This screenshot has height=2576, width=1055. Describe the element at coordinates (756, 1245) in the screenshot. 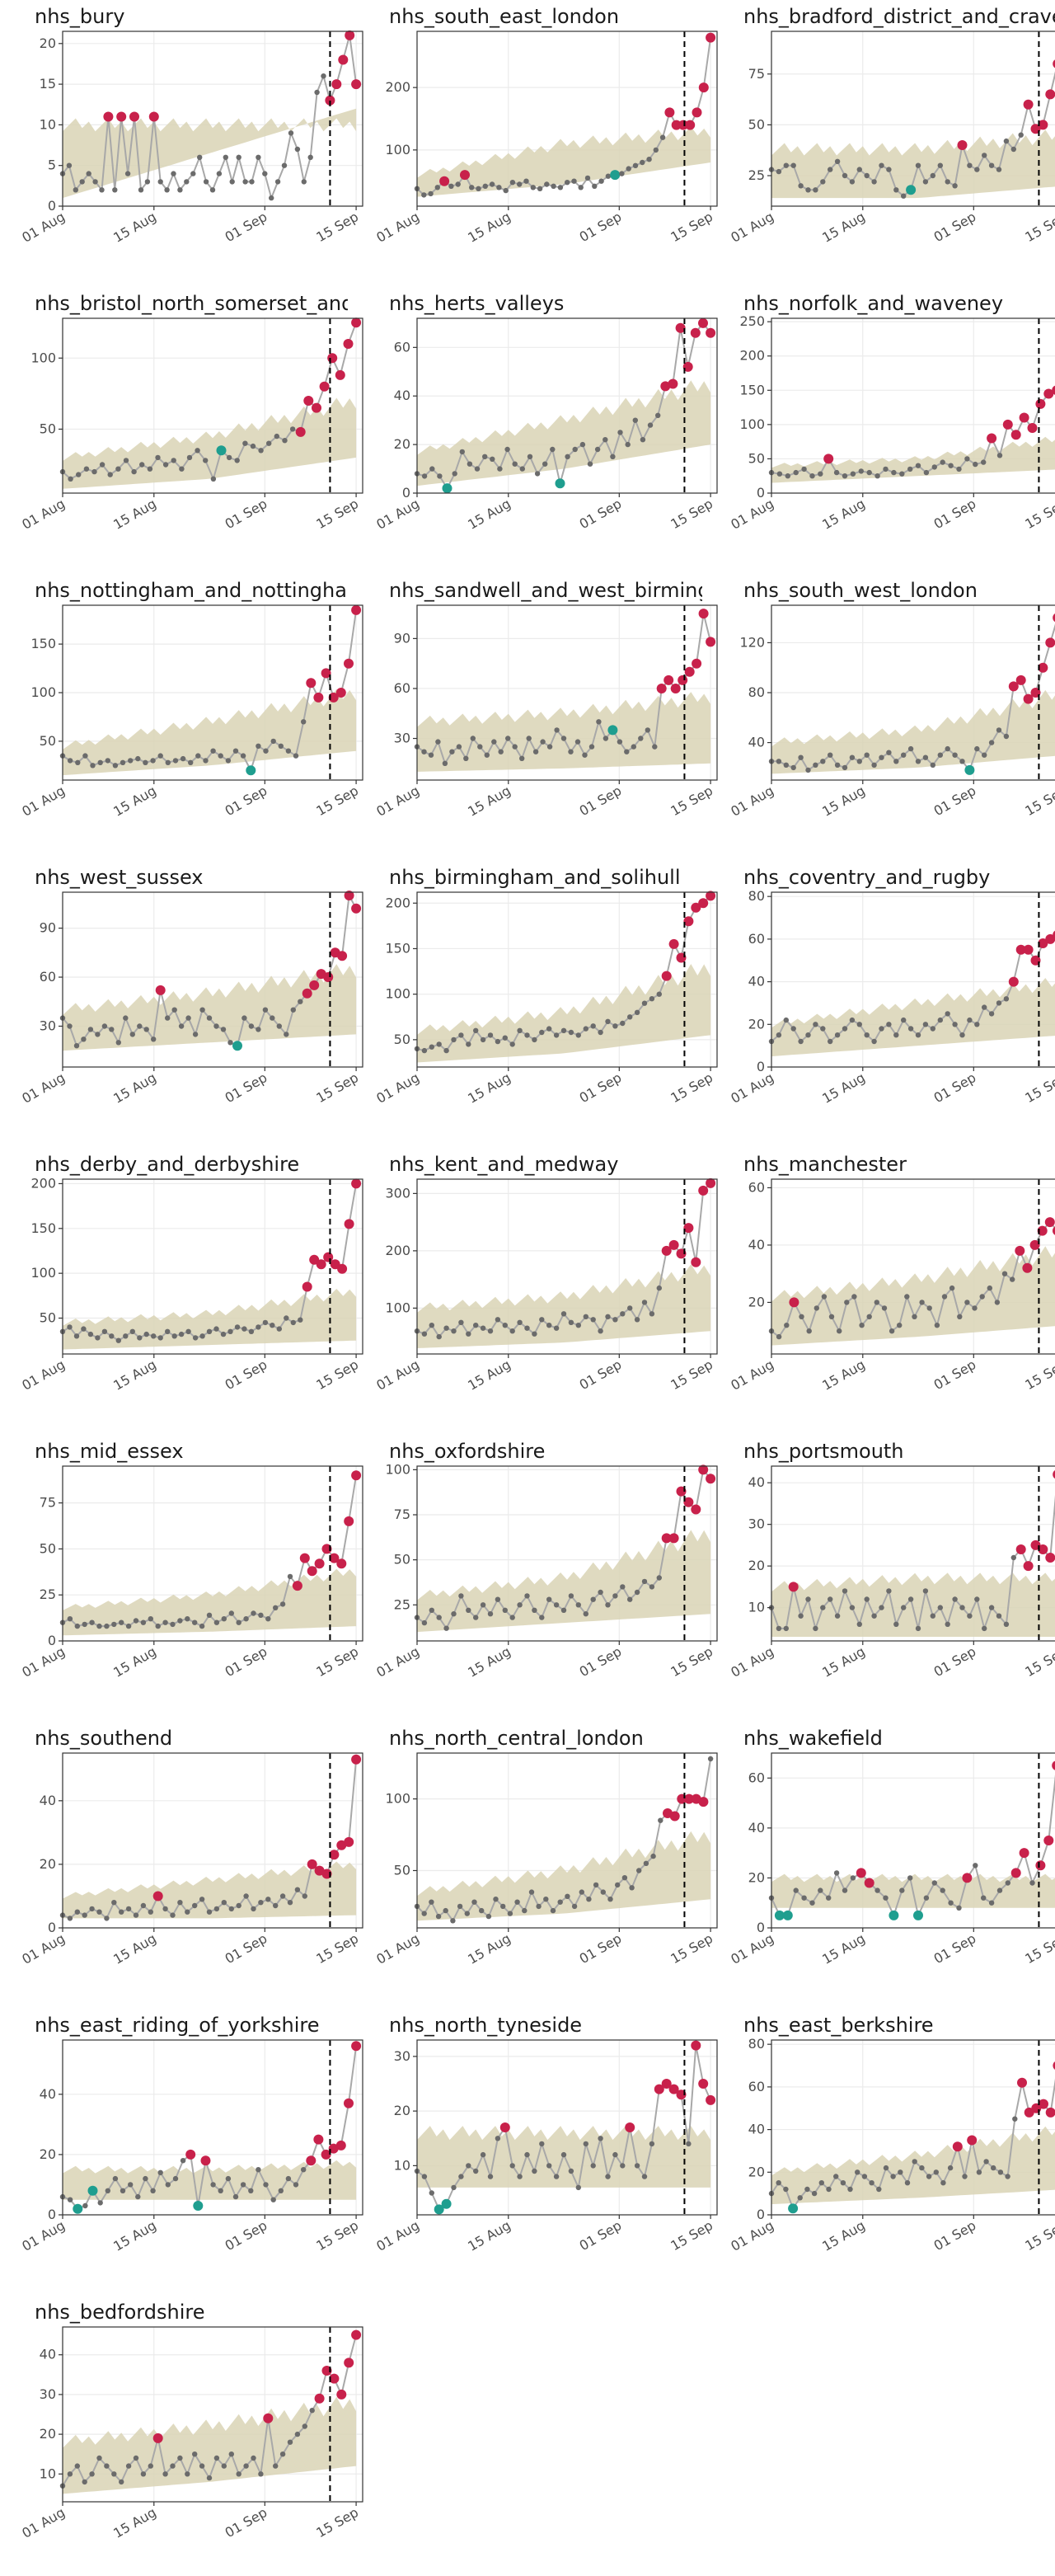

I see `y-tick-label: 40` at that location.